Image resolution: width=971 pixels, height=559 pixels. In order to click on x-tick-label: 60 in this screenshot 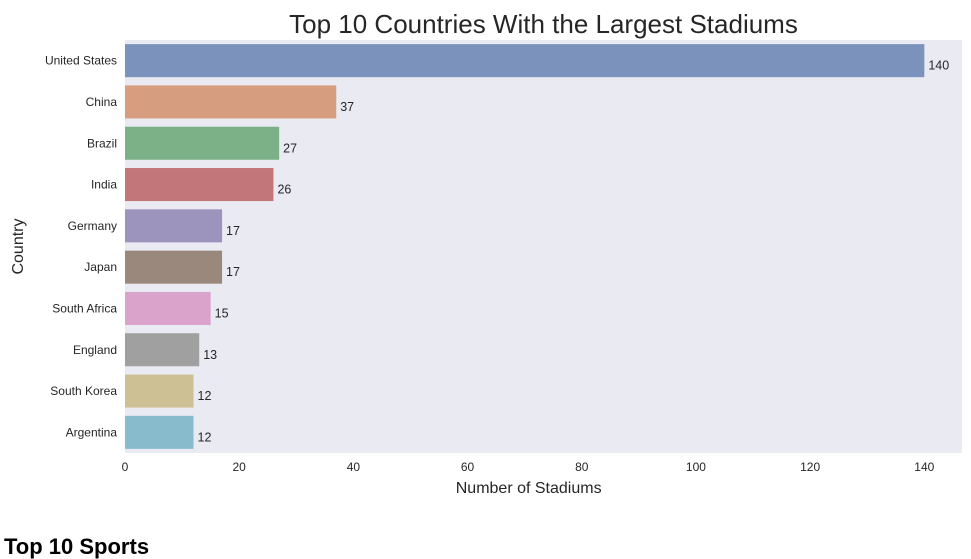, I will do `click(468, 467)`.